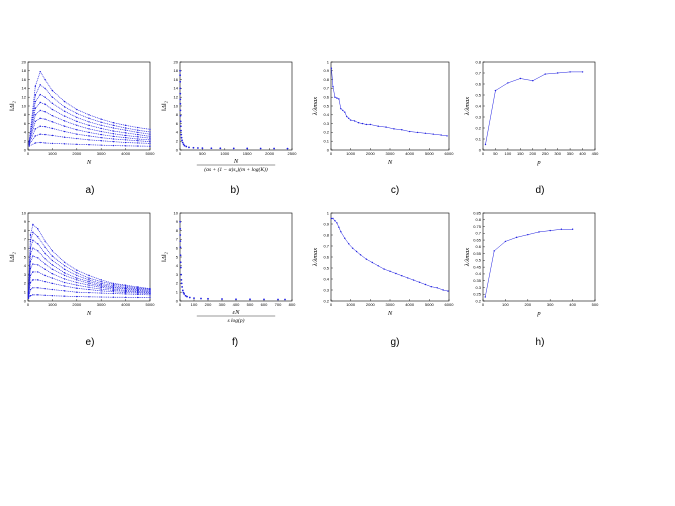 The image size is (675, 506). I want to click on x-tick-label: 0, so click(331, 153).